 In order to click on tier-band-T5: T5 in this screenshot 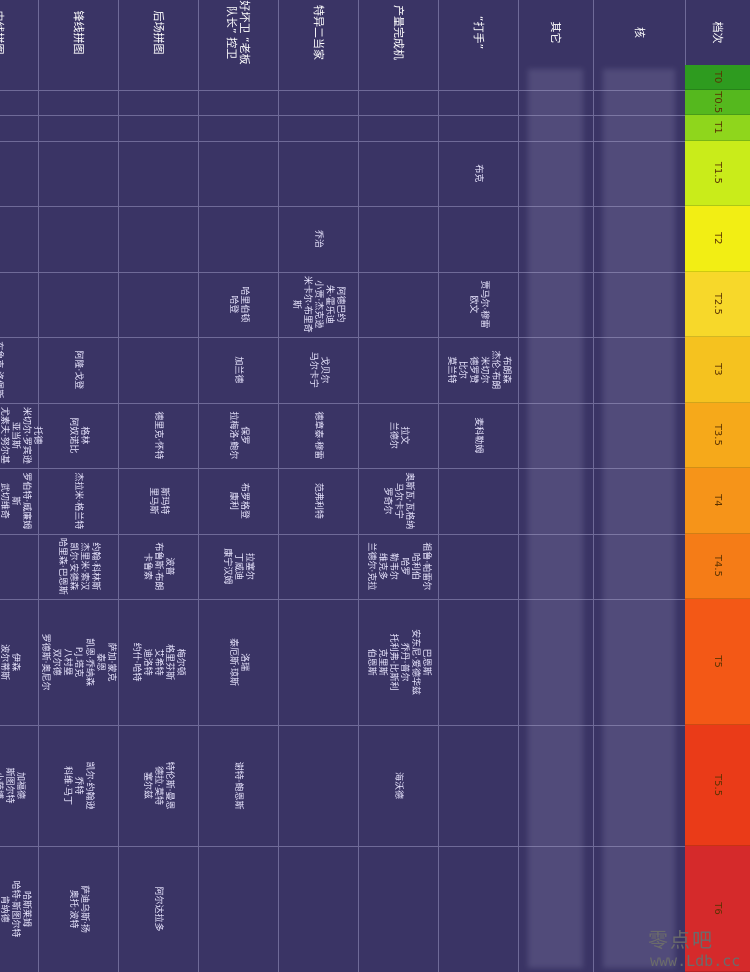, I will do `click(717, 662)`.